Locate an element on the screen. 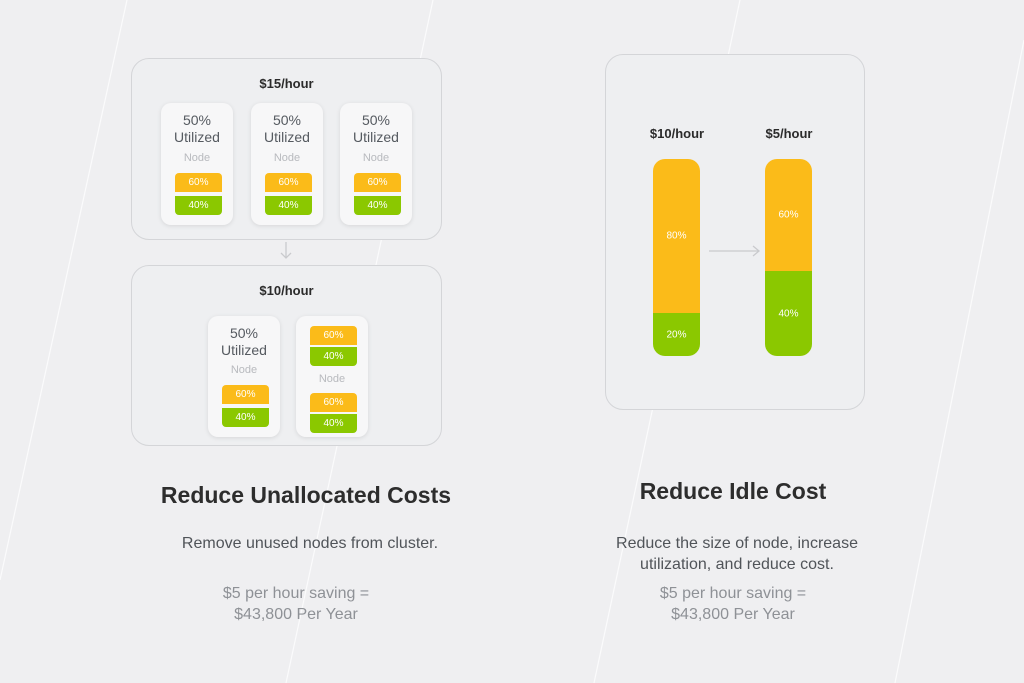 This screenshot has width=1024, height=683. bar-price: $5/hour is located at coordinates (789, 133).